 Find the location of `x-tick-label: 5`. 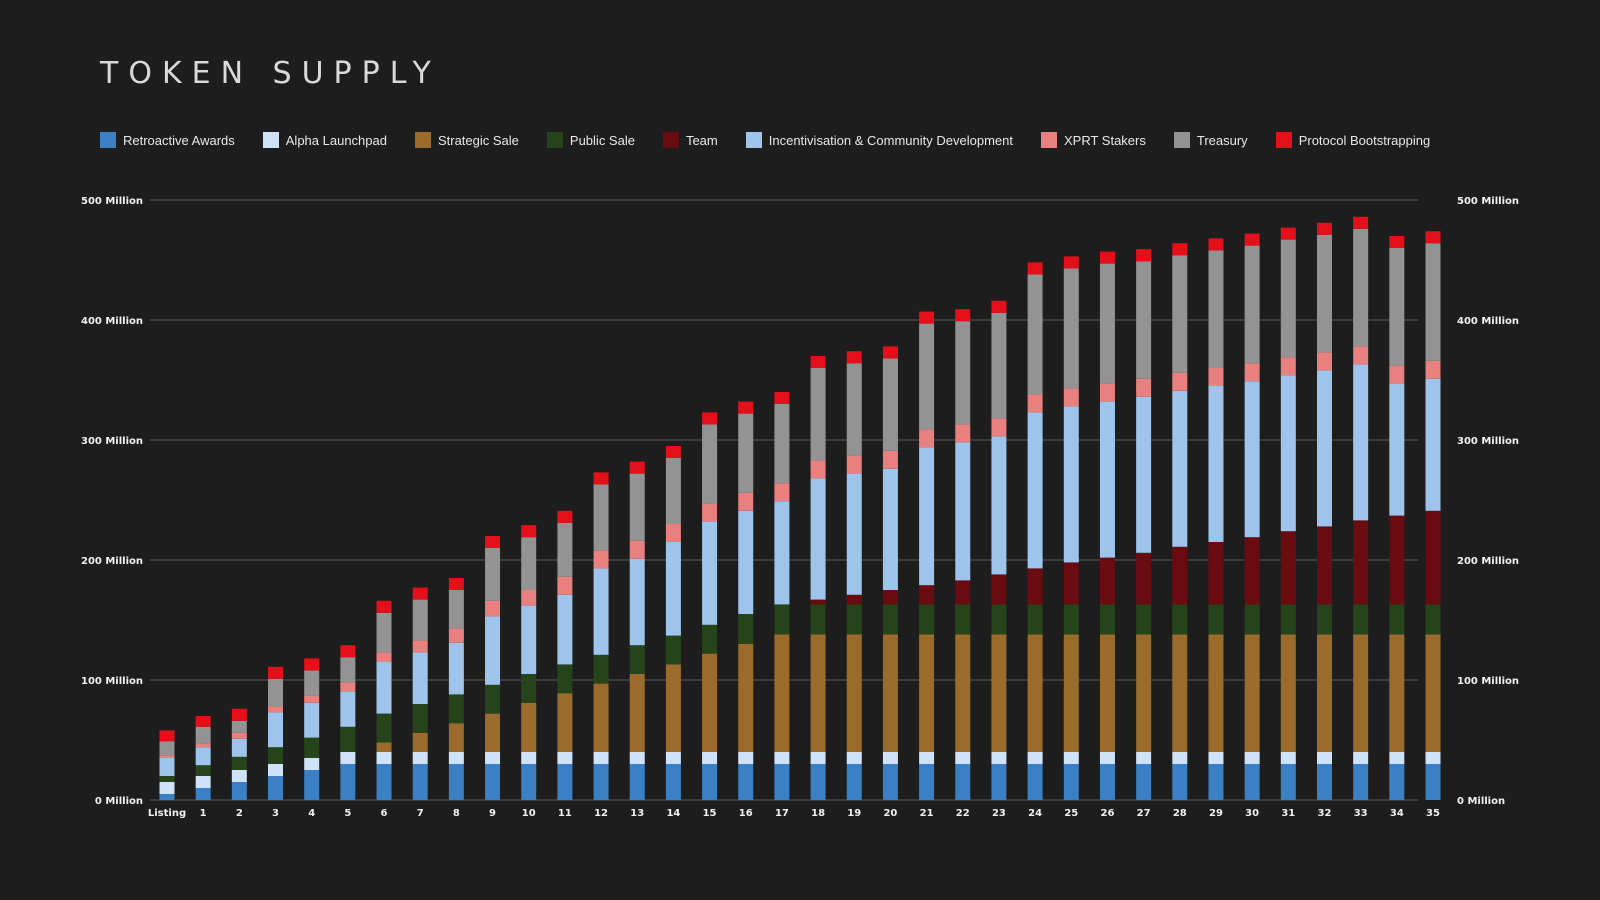

x-tick-label: 5 is located at coordinates (347, 813).